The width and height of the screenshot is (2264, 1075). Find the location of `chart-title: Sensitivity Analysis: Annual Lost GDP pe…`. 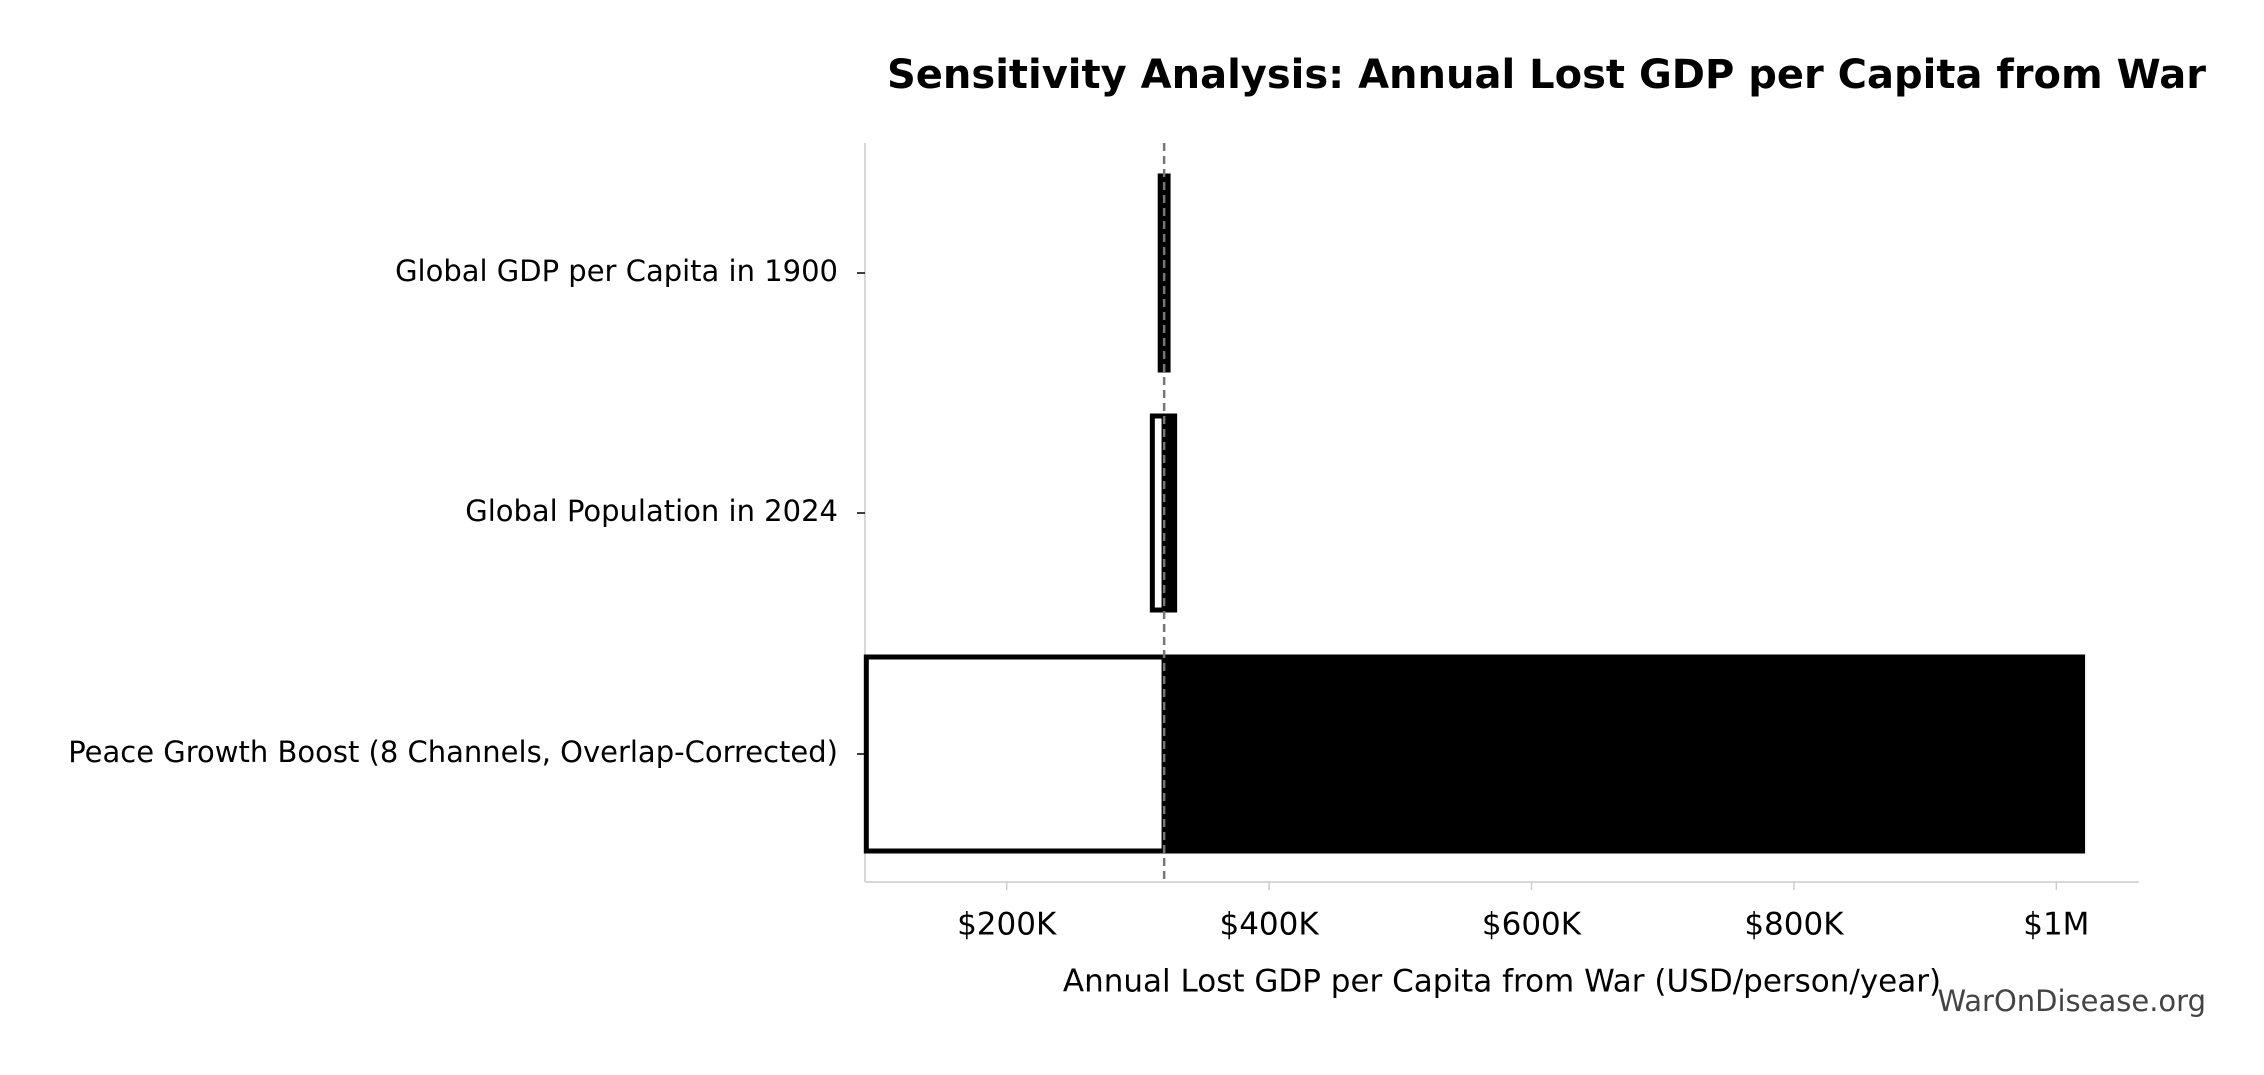

chart-title: Sensitivity Analysis: Annual Lost GDP pe… is located at coordinates (1546, 75).